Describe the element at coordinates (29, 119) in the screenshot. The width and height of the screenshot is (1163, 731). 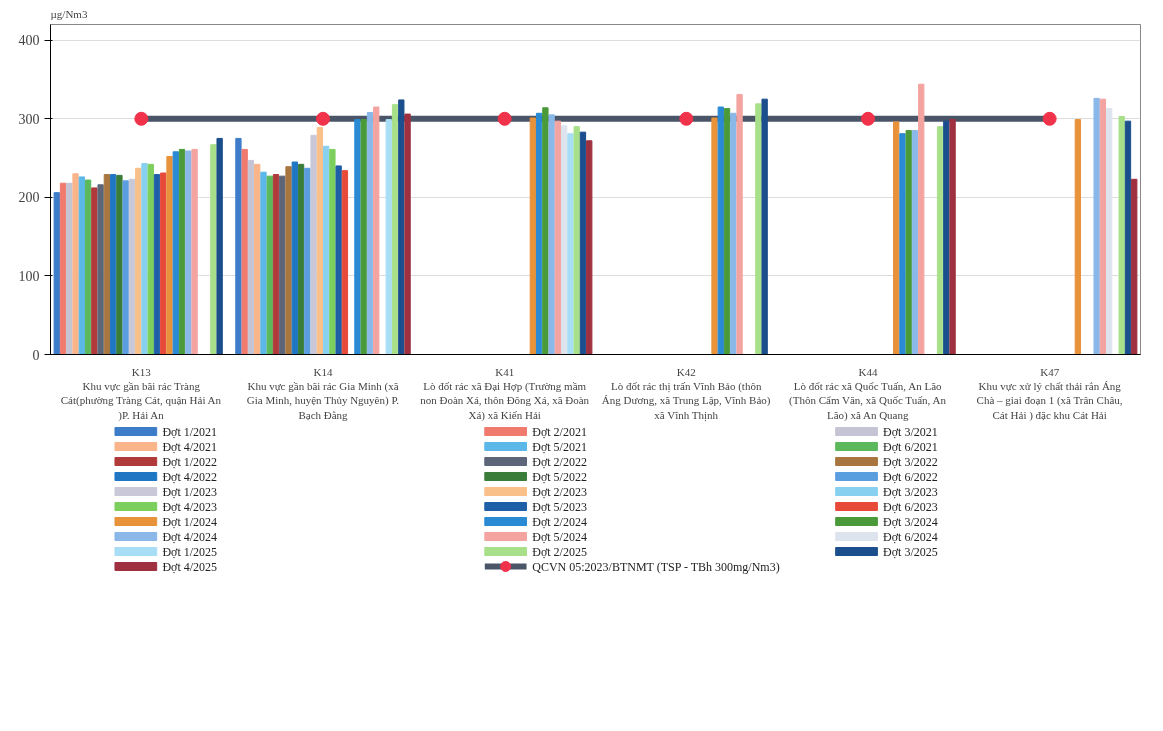
I see `y-tick-label: 300` at that location.